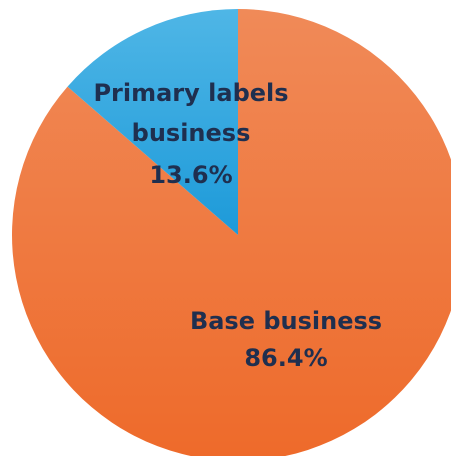 The width and height of the screenshot is (451, 456). What do you see at coordinates (190, 93) in the screenshot?
I see `slice-label-primary-labels-line1: Primary labels` at bounding box center [190, 93].